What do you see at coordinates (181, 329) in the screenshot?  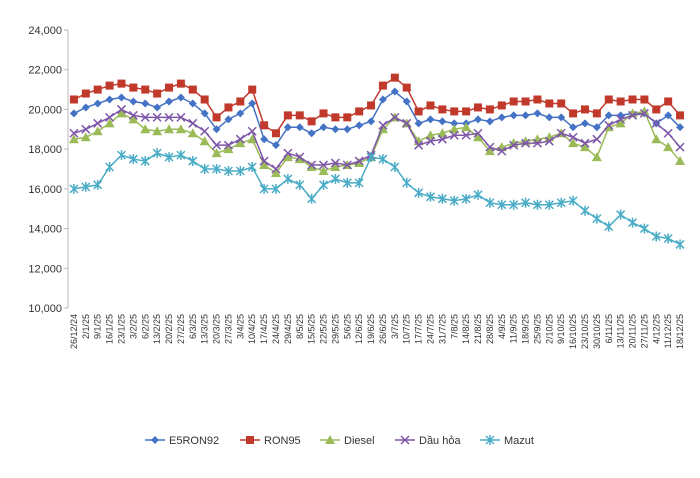 I see `x-tick-label: 27/2/25` at bounding box center [181, 329].